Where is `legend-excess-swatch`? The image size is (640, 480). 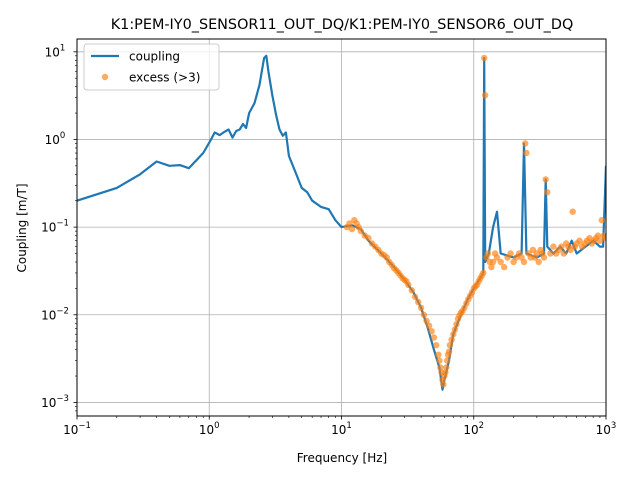
legend-excess-swatch is located at coordinates (105, 77).